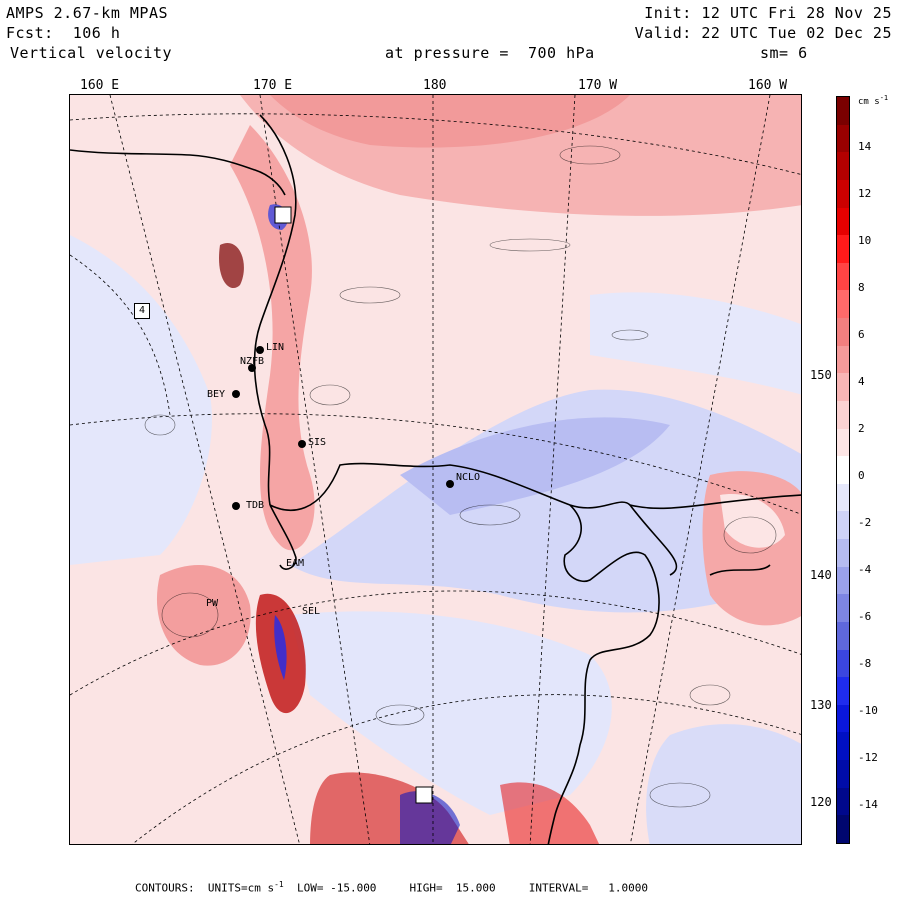 The width and height of the screenshot is (900, 900). I want to click on colorbar-tick-label: -14, so click(868, 804).